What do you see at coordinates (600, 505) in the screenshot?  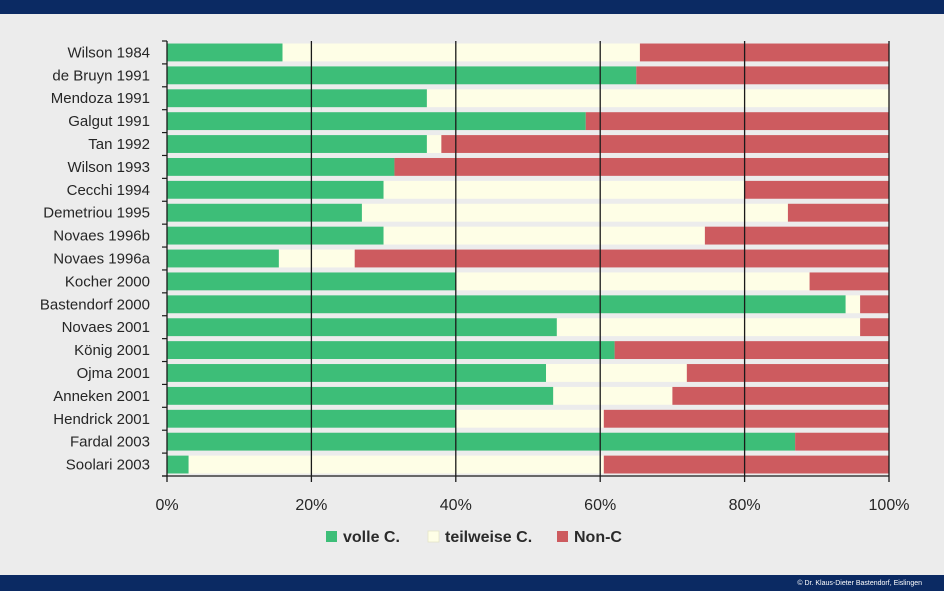 I see `x-tick-label: 60%` at bounding box center [600, 505].